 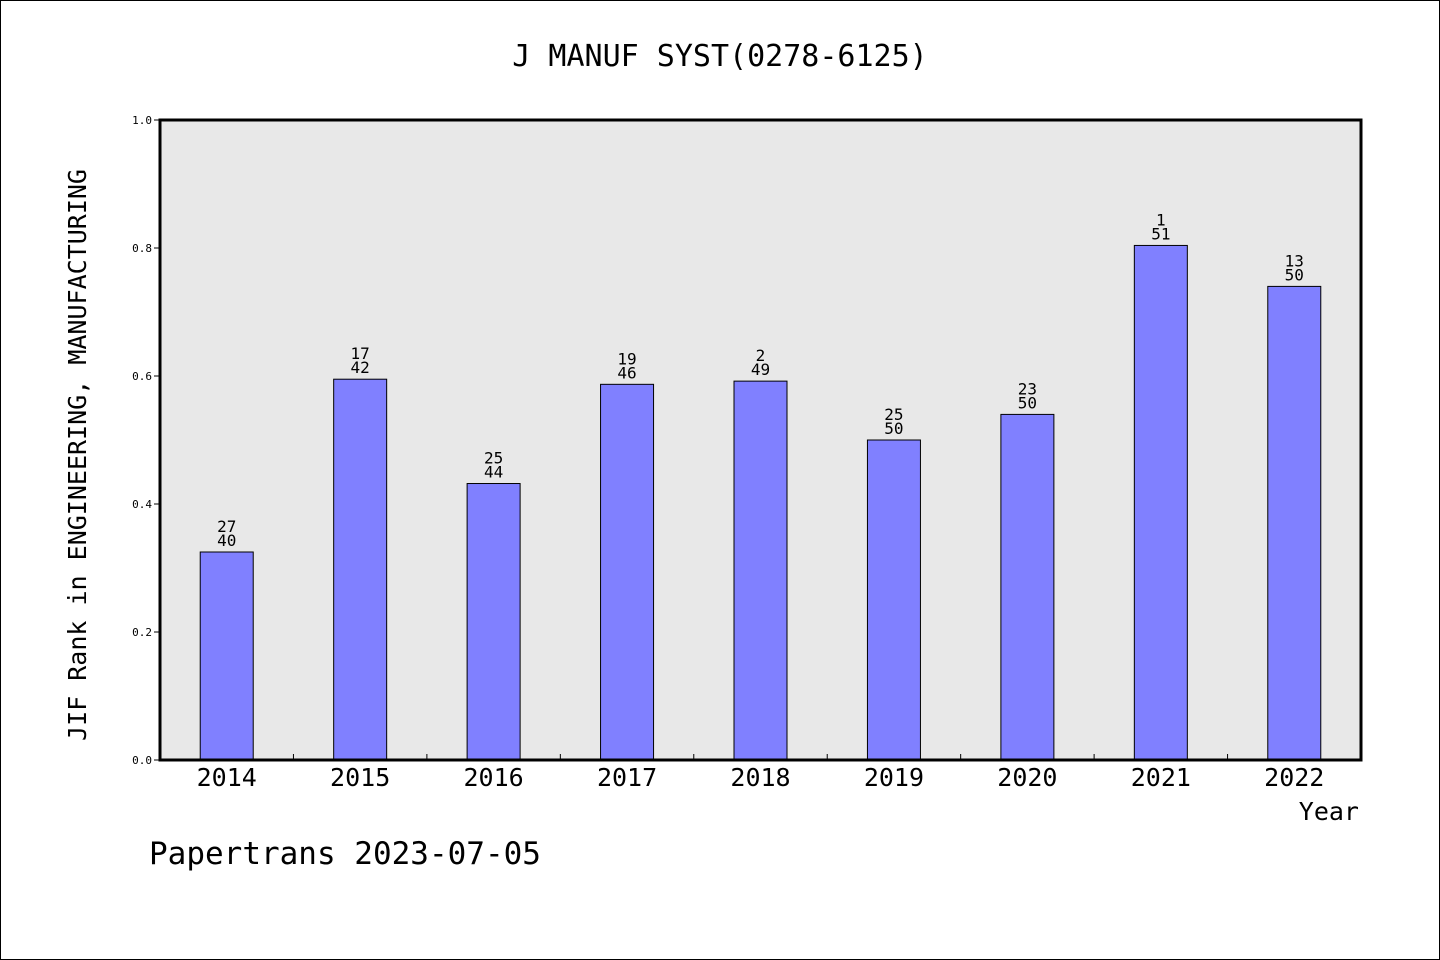 I want to click on bar-2020, so click(x=1027, y=587).